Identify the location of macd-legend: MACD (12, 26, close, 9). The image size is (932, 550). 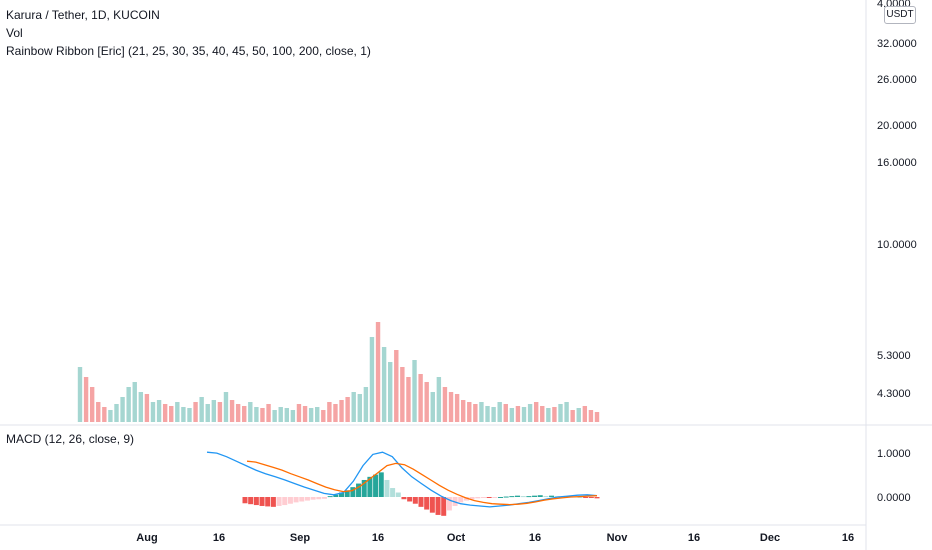
(70, 439).